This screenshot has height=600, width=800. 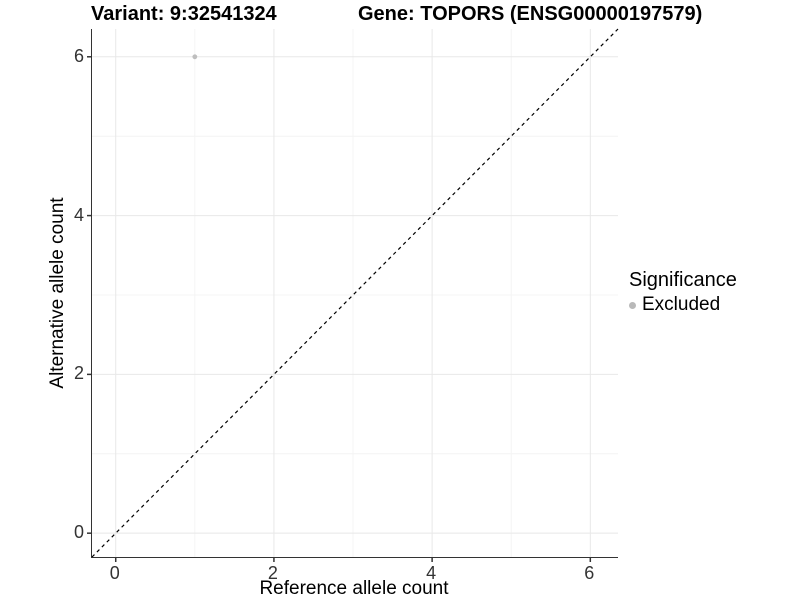 I want to click on x-axis-title: Reference allele count, so click(x=354, y=588).